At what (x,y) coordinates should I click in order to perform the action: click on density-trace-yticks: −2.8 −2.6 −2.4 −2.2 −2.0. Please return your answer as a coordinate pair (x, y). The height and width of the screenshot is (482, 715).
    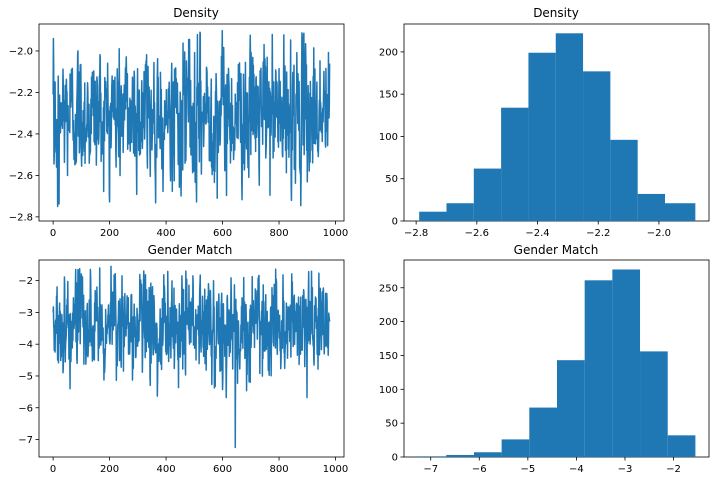
    Looking at the image, I should click on (24, 134).